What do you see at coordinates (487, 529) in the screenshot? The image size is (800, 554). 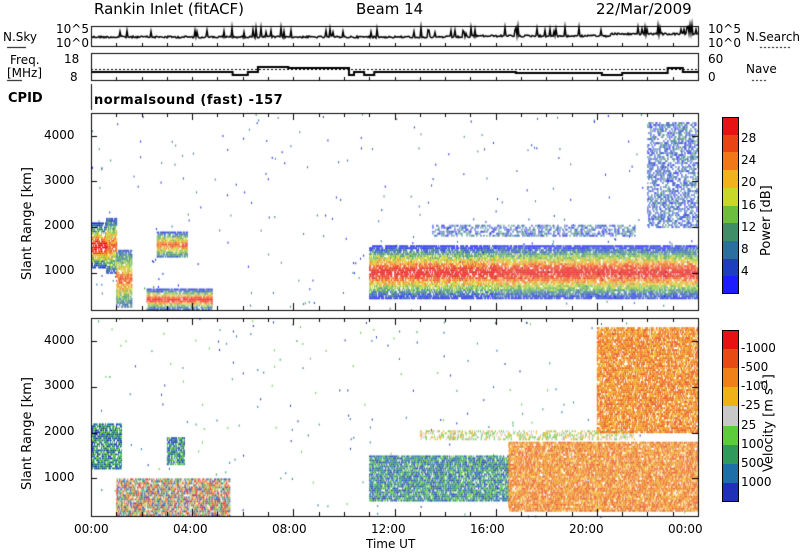 I see `time-tick-4: 16:00` at bounding box center [487, 529].